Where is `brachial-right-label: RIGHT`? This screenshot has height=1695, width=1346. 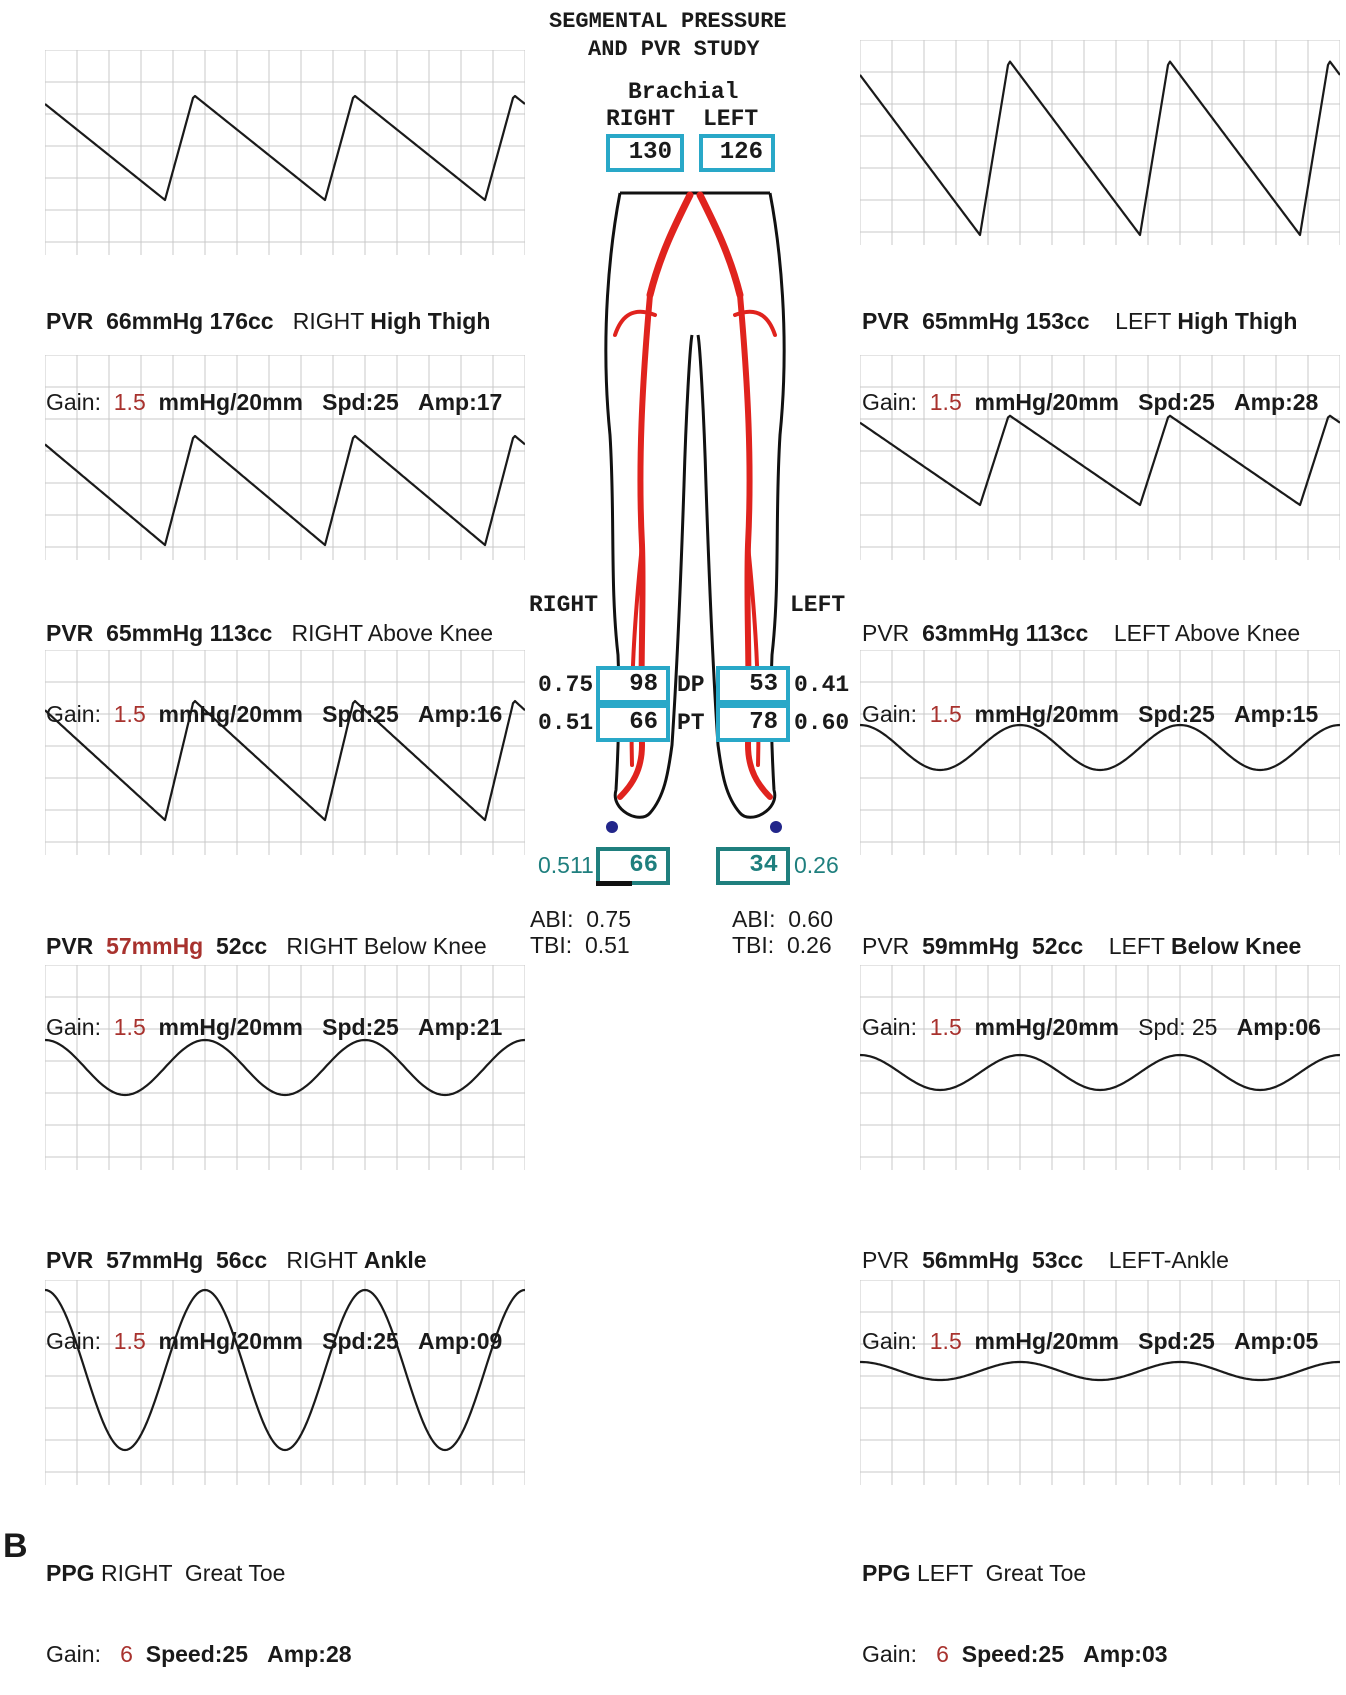
brachial-right-label: RIGHT is located at coordinates (641, 119).